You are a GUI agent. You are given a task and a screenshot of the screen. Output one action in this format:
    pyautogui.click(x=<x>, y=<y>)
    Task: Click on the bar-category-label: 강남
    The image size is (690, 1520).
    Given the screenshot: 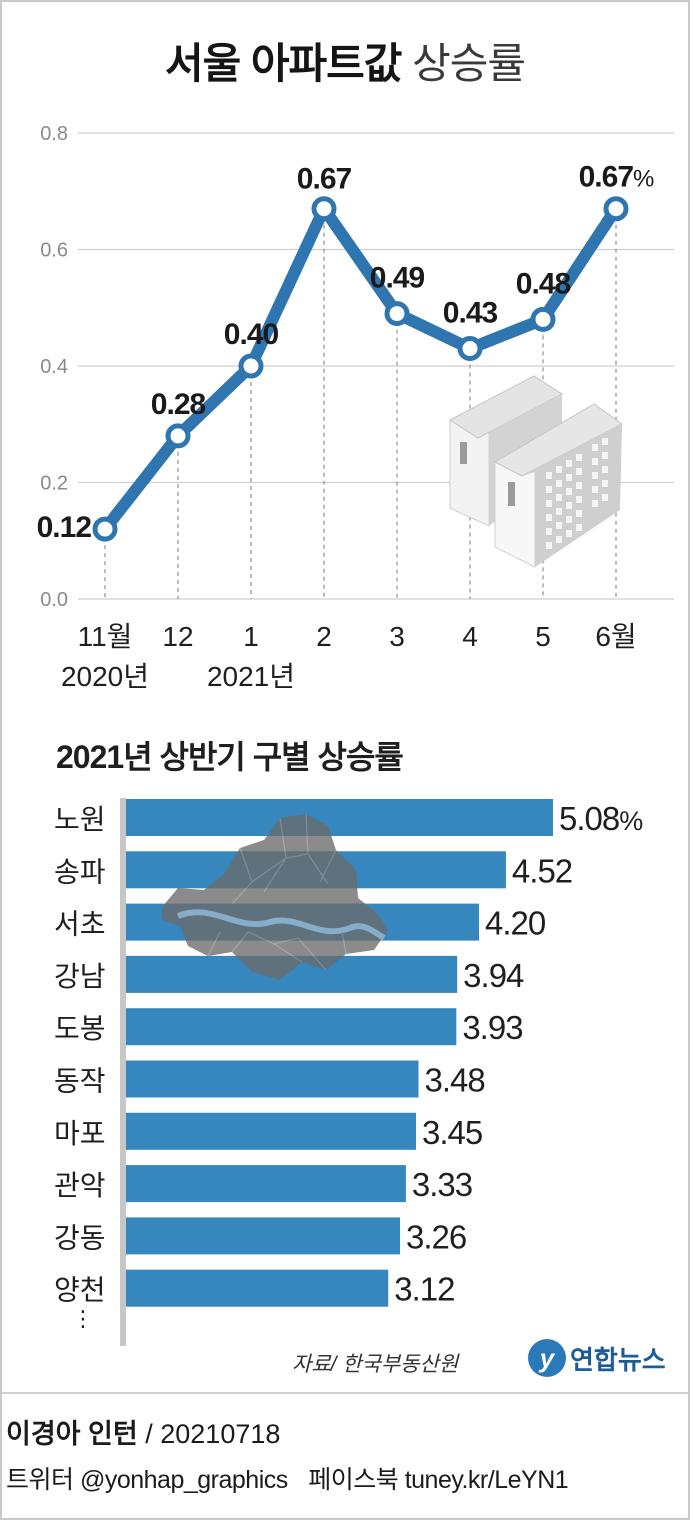 What is the action you would take?
    pyautogui.click(x=80, y=976)
    